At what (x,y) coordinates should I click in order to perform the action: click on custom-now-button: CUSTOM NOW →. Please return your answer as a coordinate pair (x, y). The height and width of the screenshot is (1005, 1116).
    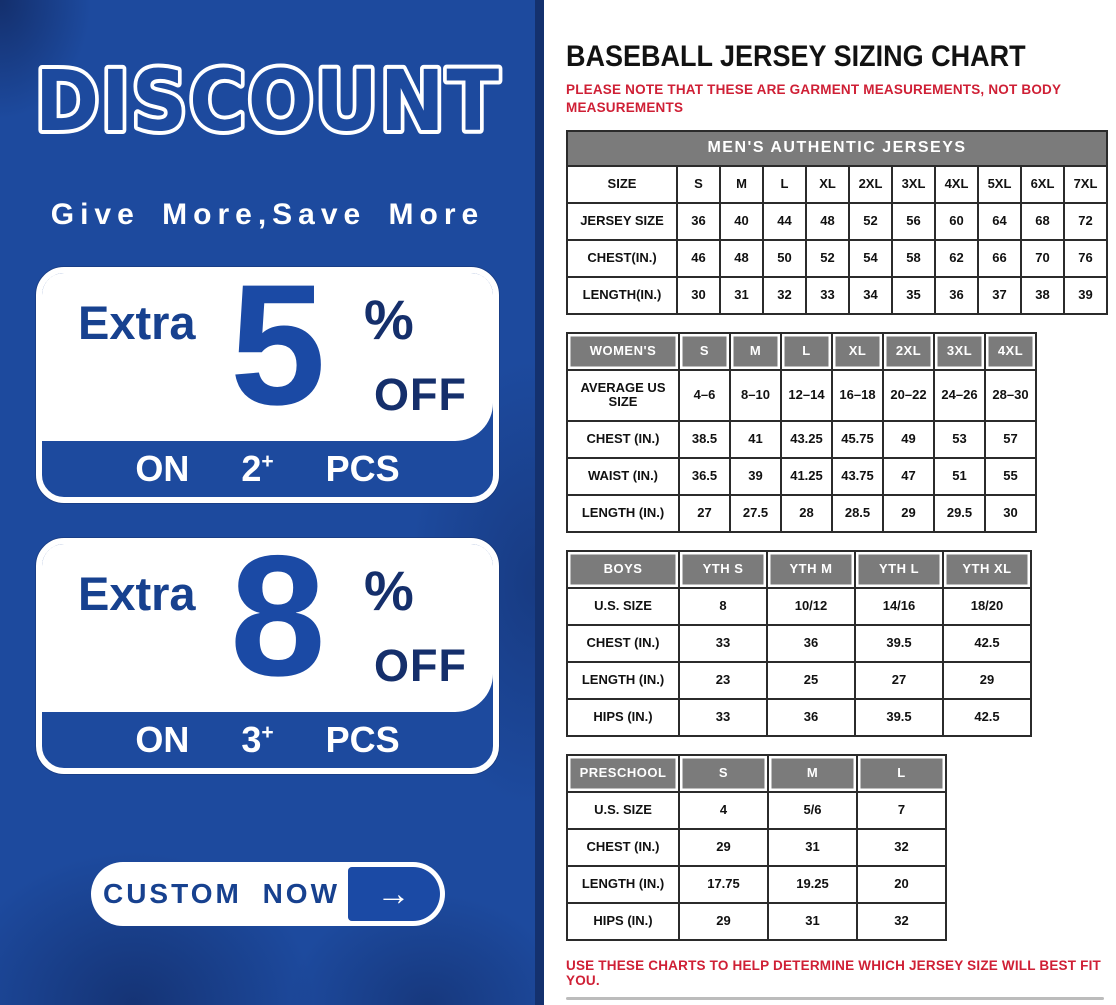
    Looking at the image, I should click on (267, 894).